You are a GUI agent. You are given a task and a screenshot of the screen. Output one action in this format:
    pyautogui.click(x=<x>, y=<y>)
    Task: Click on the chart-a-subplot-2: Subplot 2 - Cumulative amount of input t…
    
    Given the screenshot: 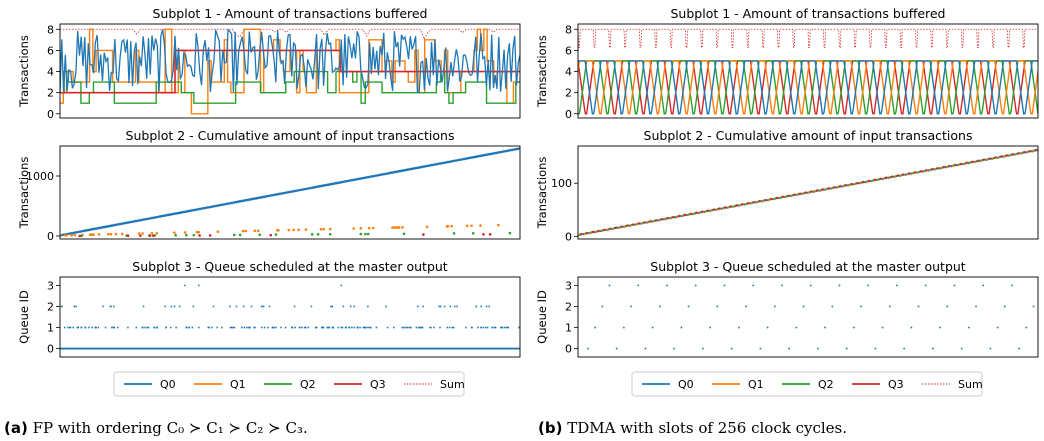 What is the action you would take?
    pyautogui.click(x=269, y=185)
    